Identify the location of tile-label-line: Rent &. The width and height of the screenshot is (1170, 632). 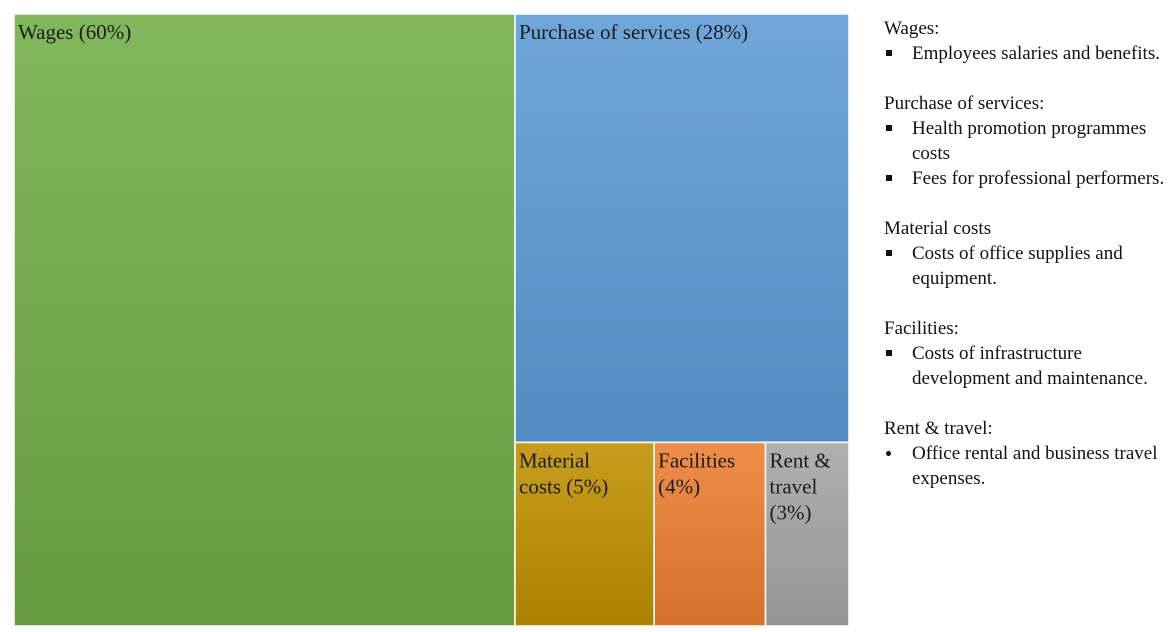
(800, 460).